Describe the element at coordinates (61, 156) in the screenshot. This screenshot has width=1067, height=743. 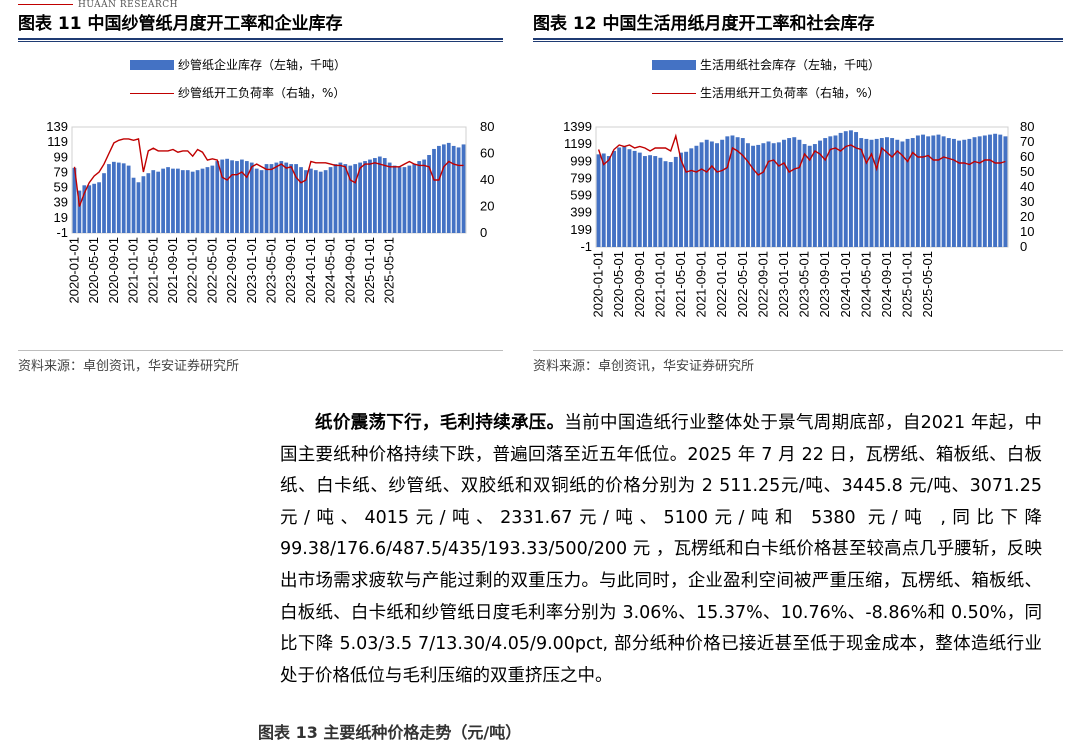
I see `left-axis-tick-label: 99` at that location.